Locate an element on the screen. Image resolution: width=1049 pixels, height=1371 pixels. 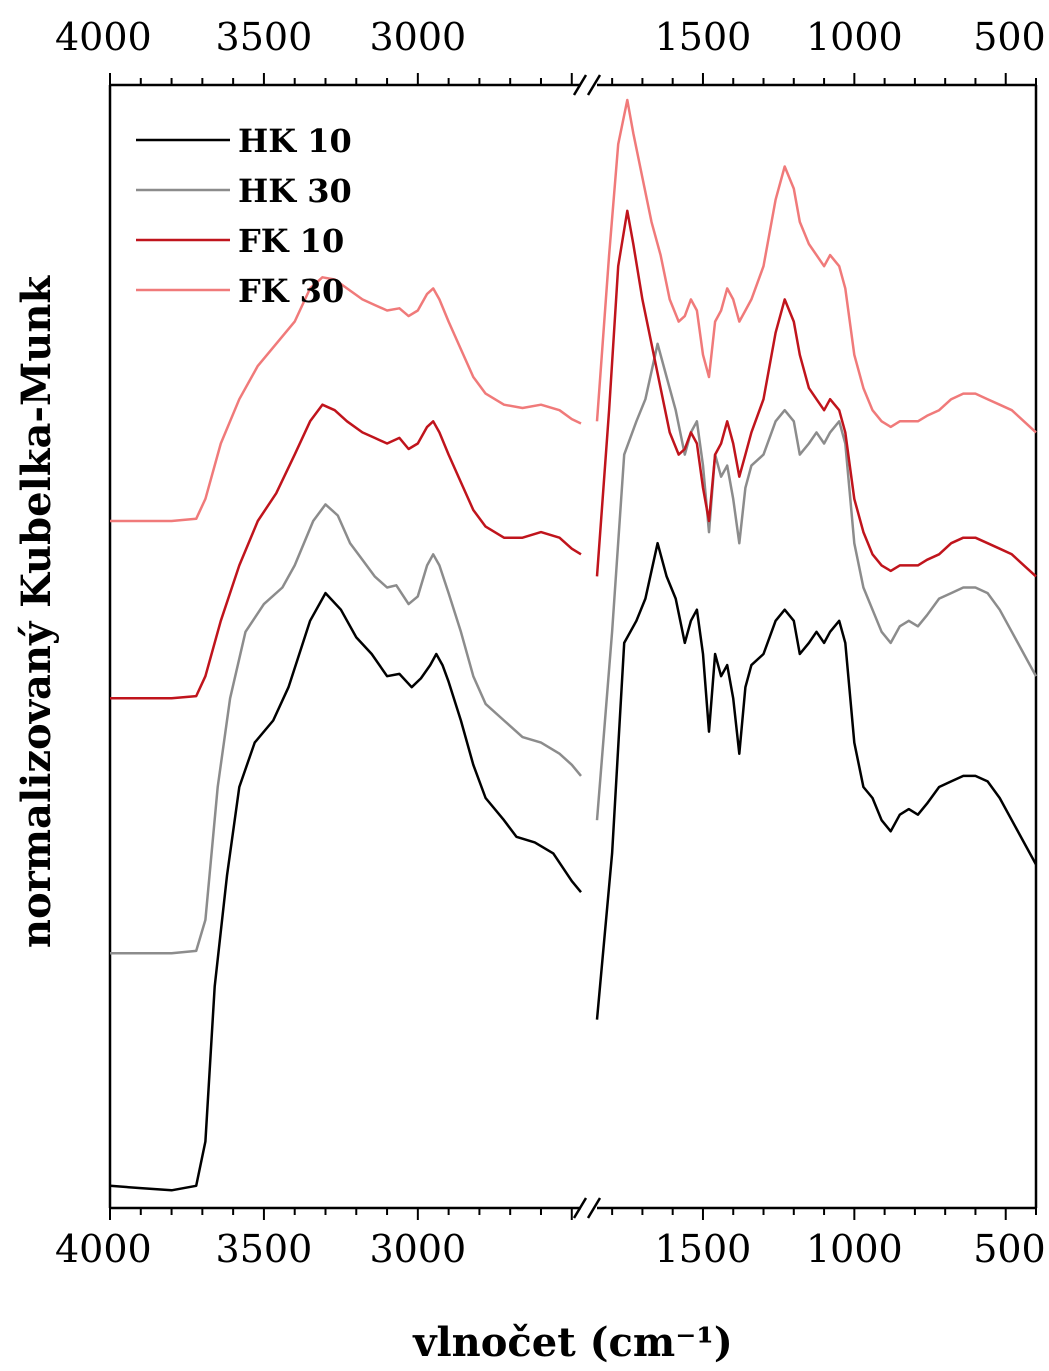
x-tick-label-top: 1000 is located at coordinates (854, 37).